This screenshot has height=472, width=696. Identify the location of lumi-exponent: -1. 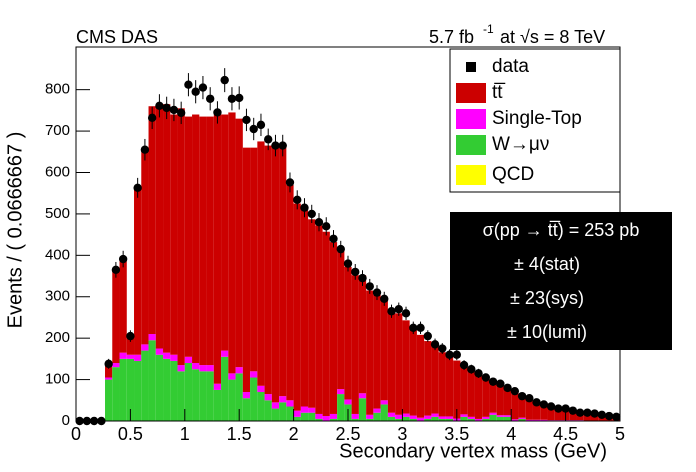
(488, 29).